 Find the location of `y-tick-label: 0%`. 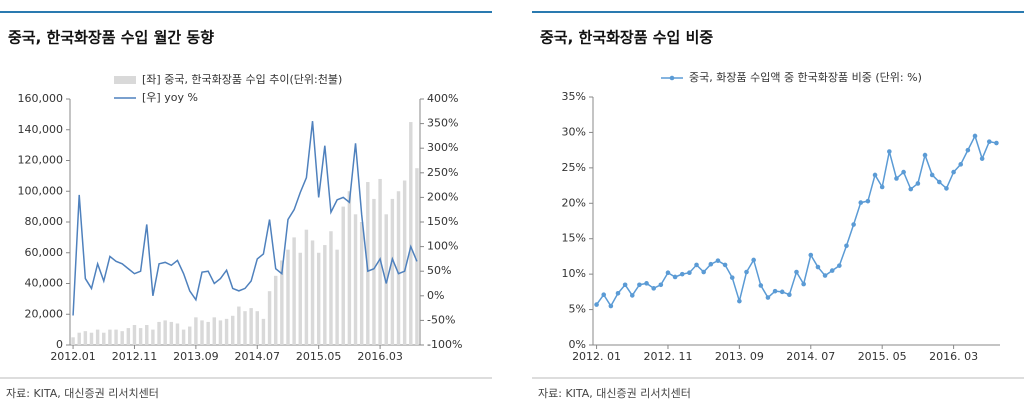

y-tick-label: 0% is located at coordinates (577, 344).